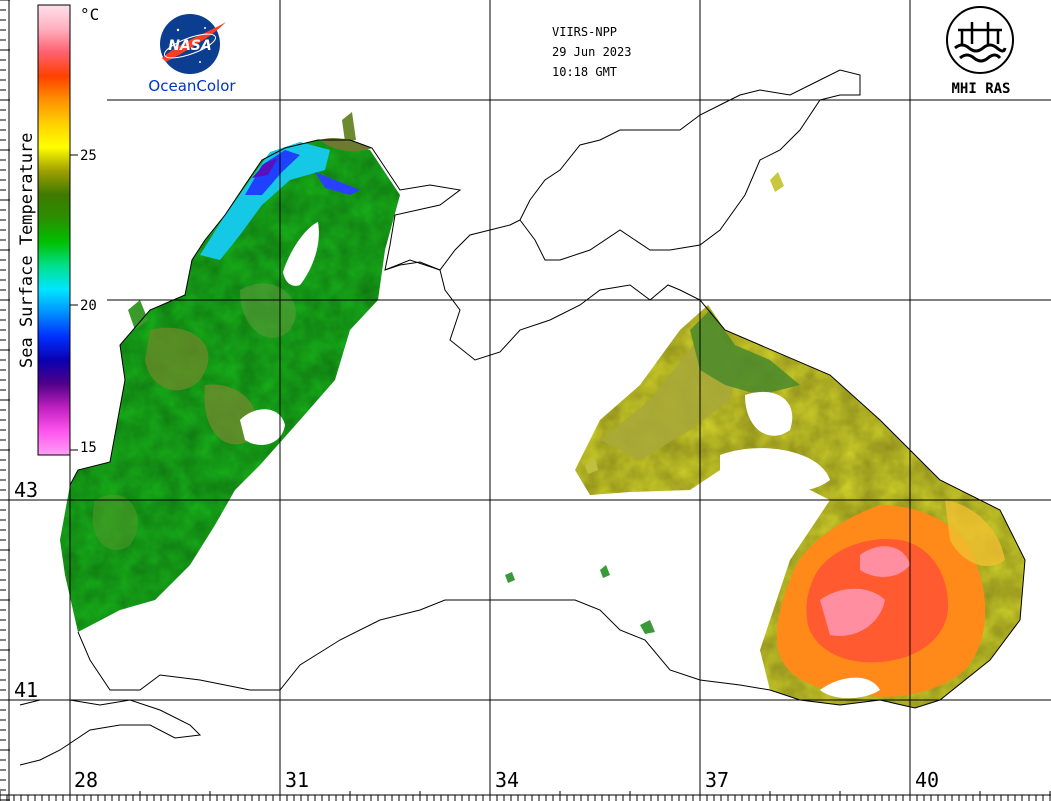  What do you see at coordinates (88, 306) in the screenshot?
I see `colorbar-tick-20: 20` at bounding box center [88, 306].